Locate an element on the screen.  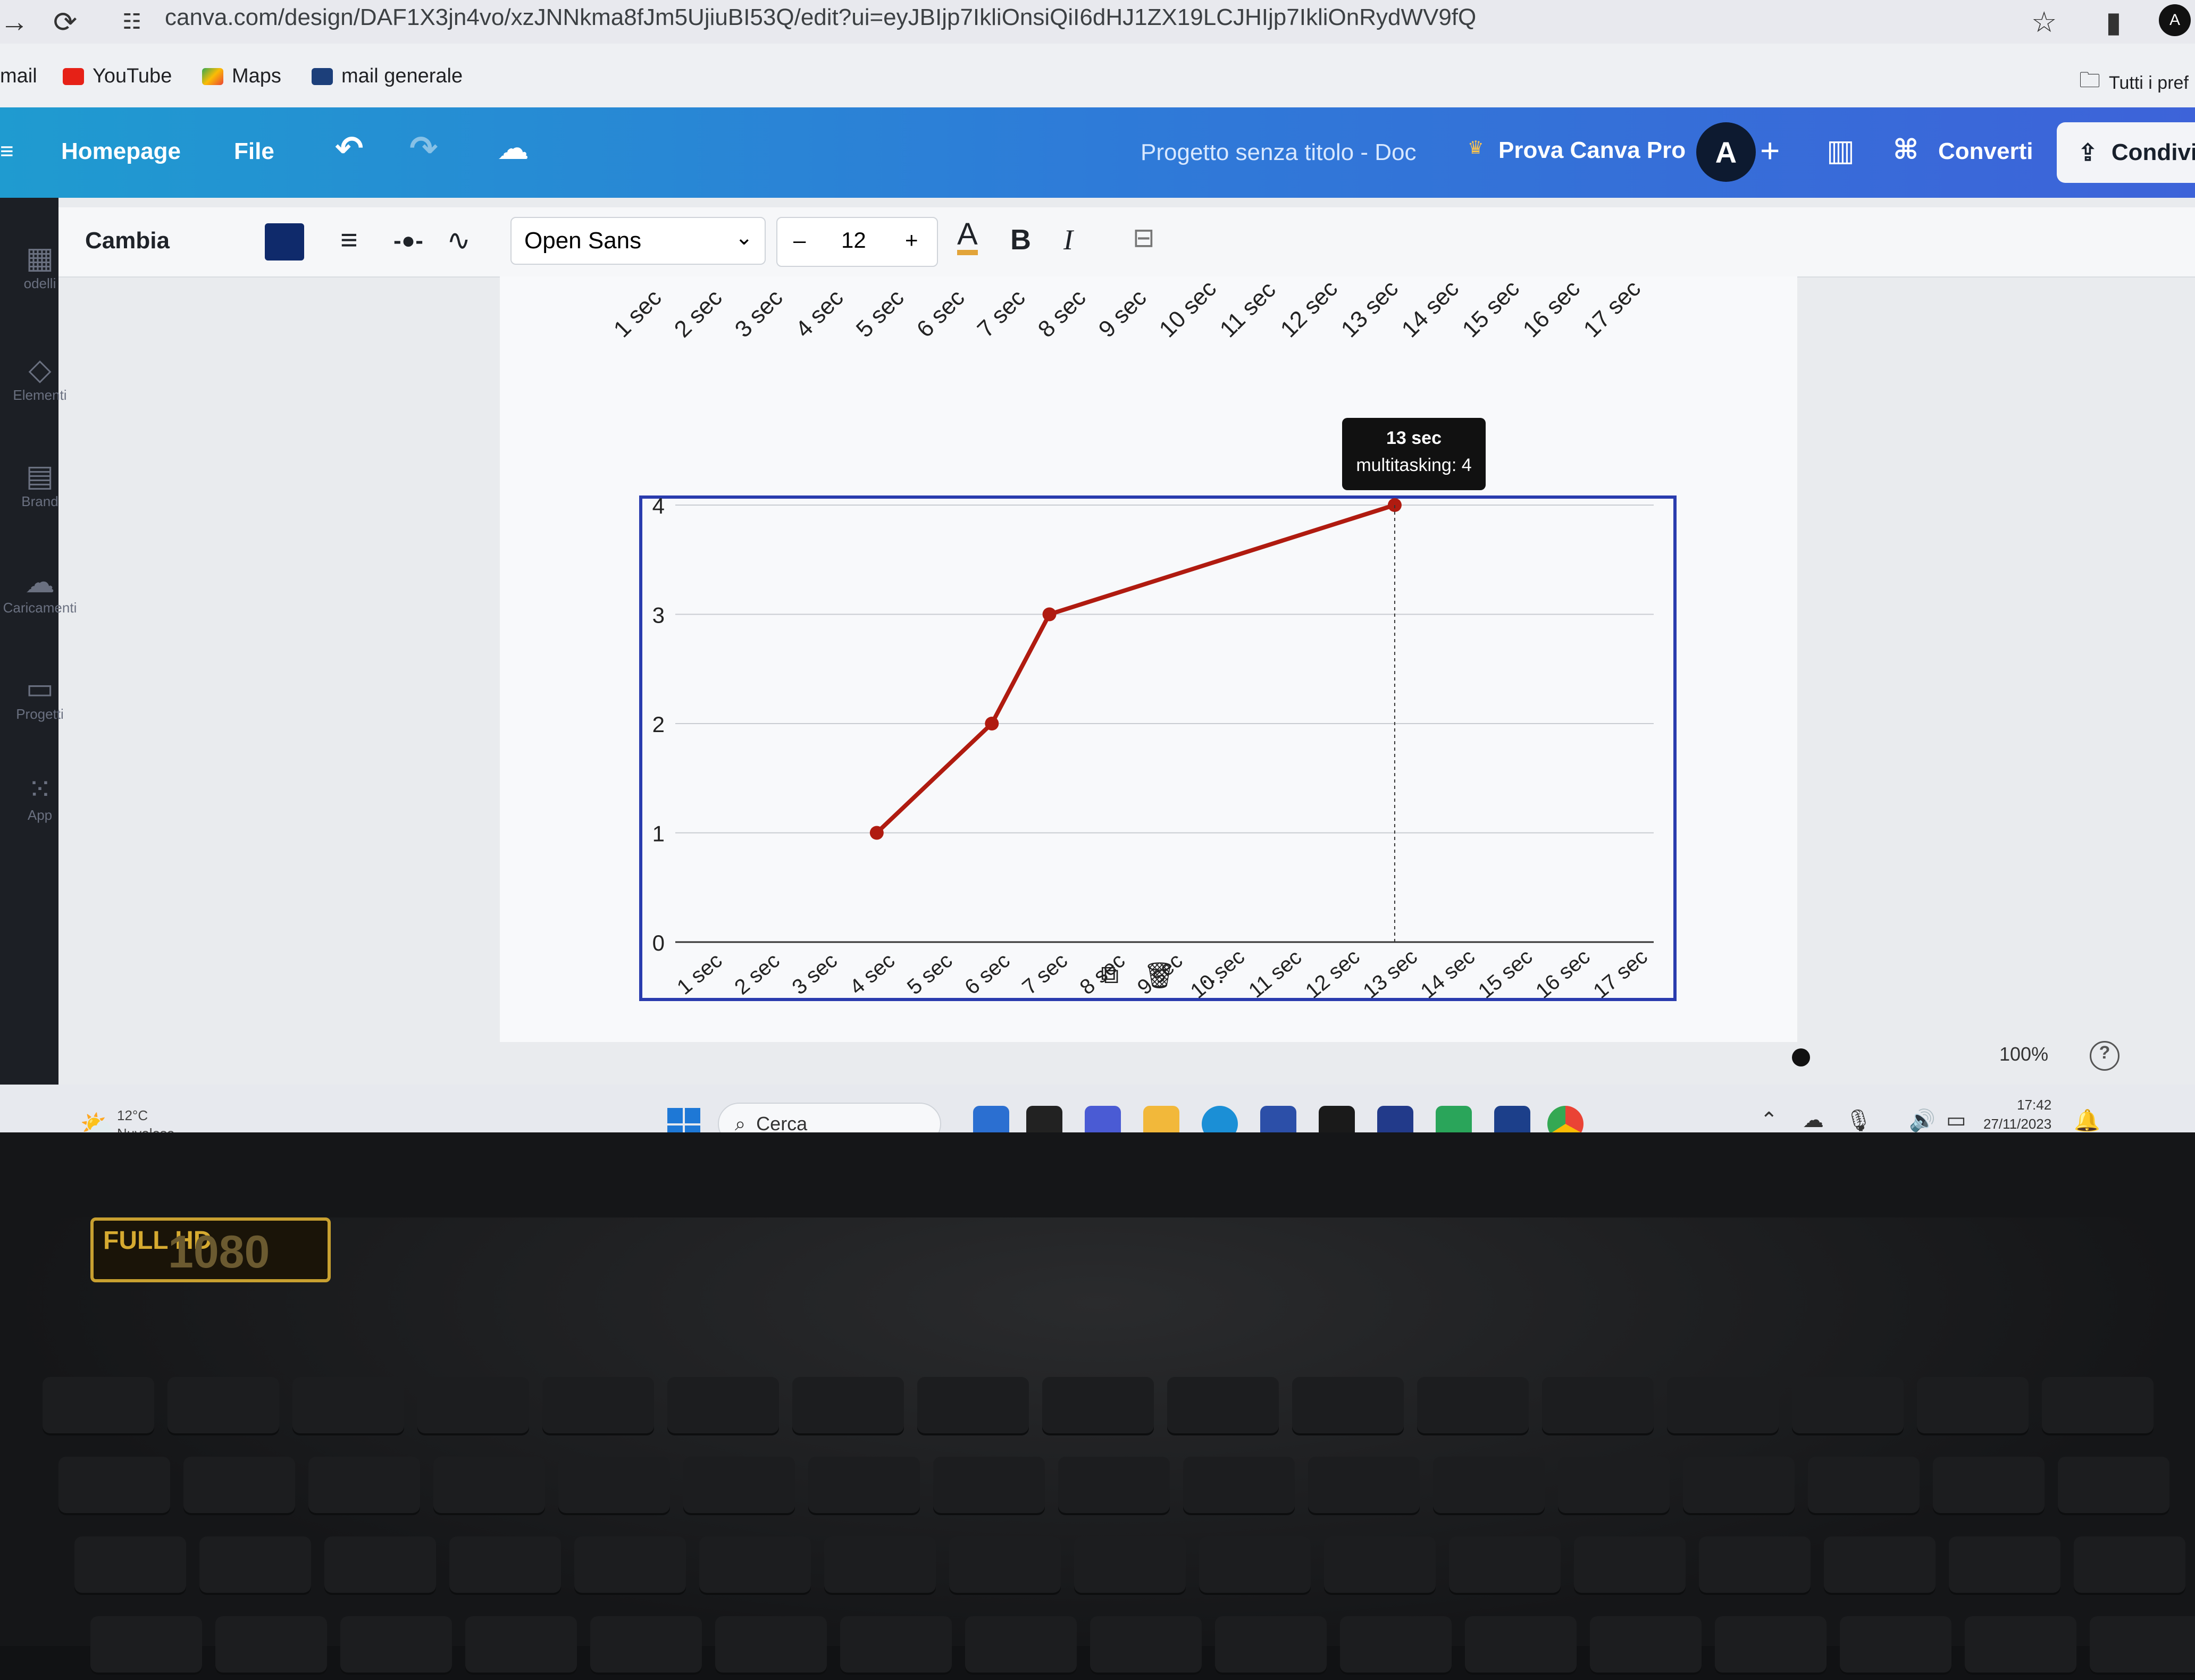
redo-icon: ↷ is located at coordinates (423, 148).